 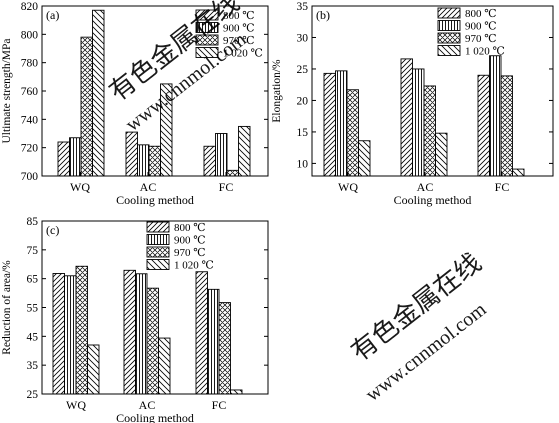 I want to click on y-tick-label: 20, so click(x=303, y=101).